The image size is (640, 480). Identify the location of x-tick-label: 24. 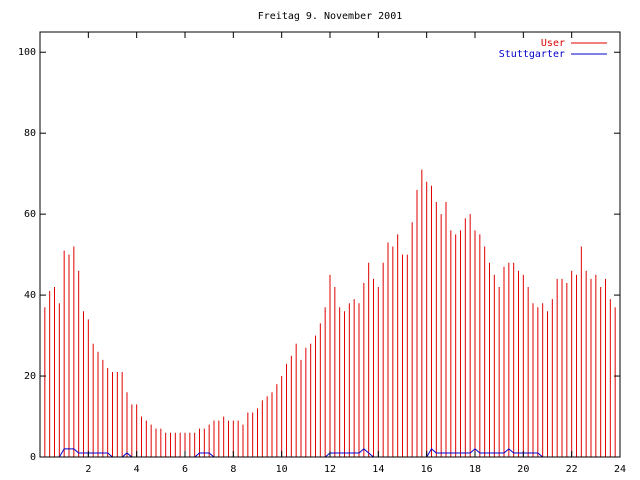
(620, 469).